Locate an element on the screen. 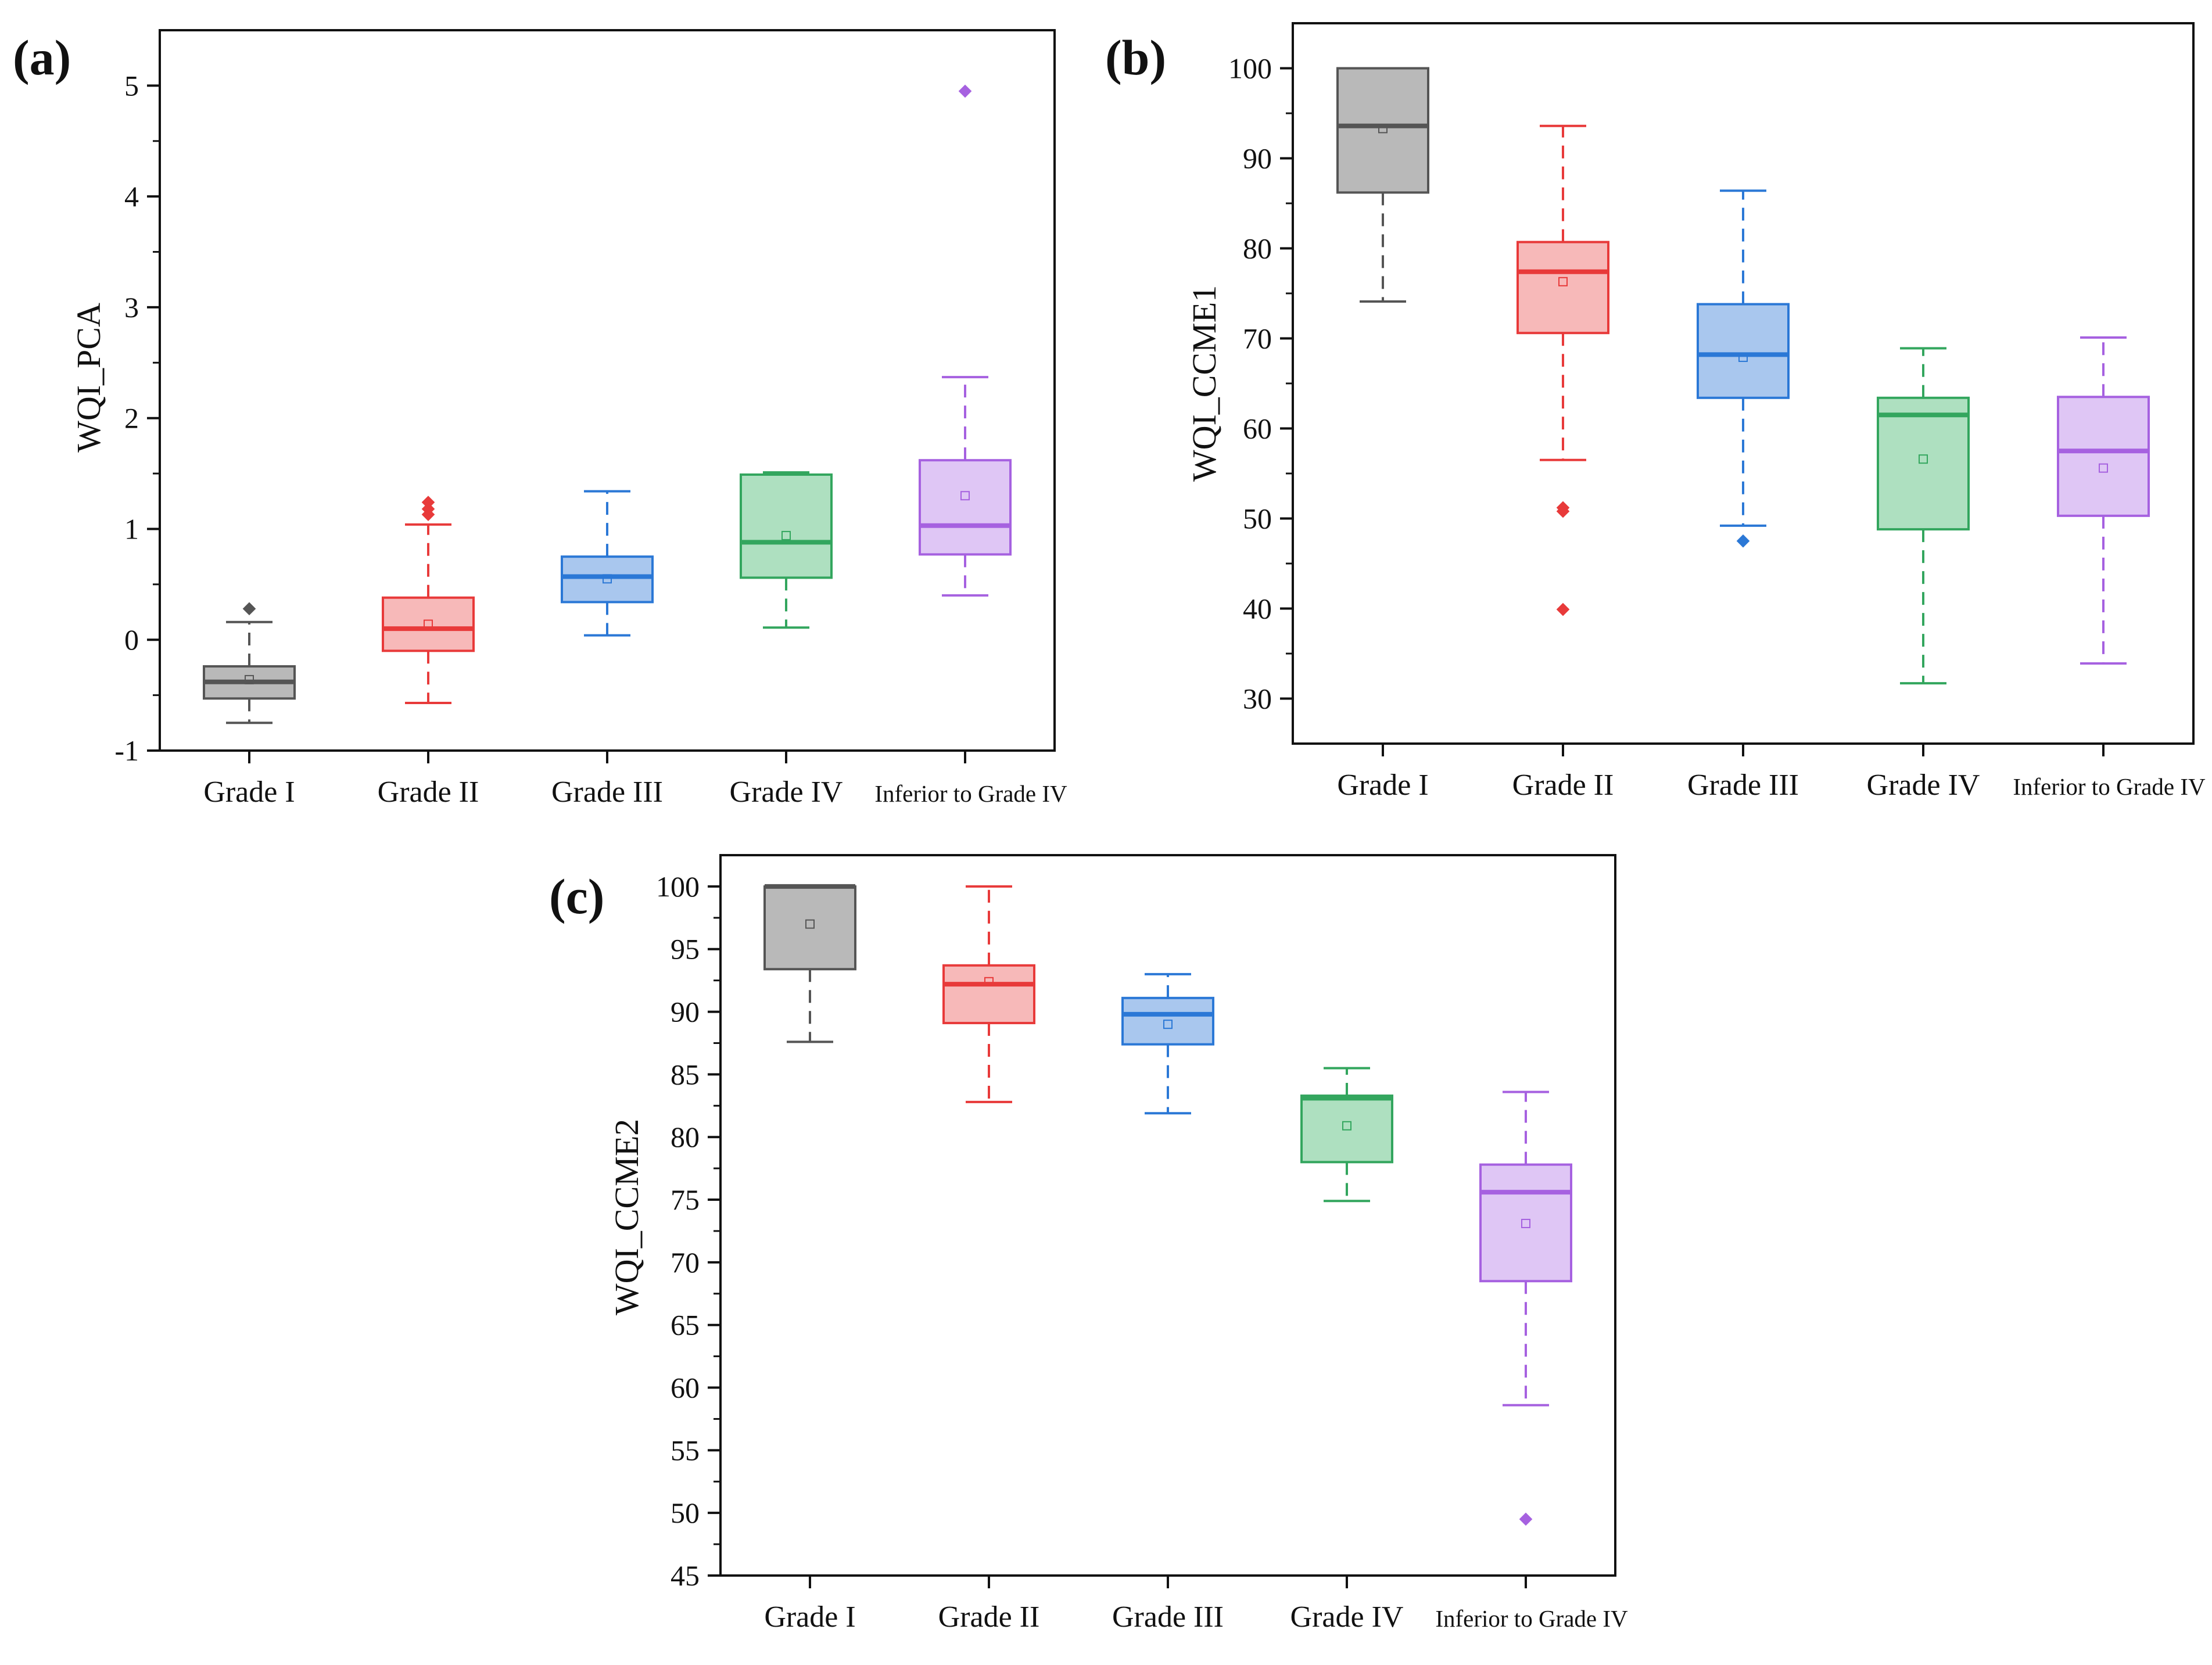 The width and height of the screenshot is (2212, 1665). panel-b-y-tick-label: 100 is located at coordinates (1250, 68).